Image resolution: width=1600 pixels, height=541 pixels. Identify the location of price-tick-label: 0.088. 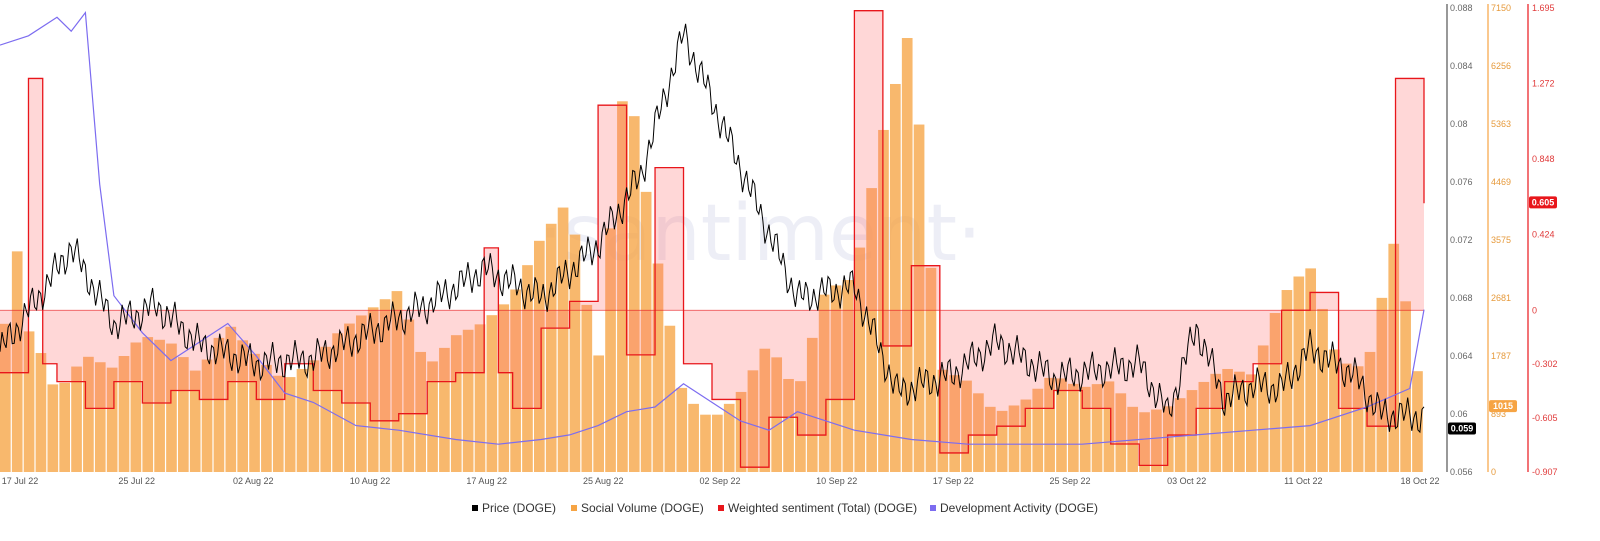
(1461, 8).